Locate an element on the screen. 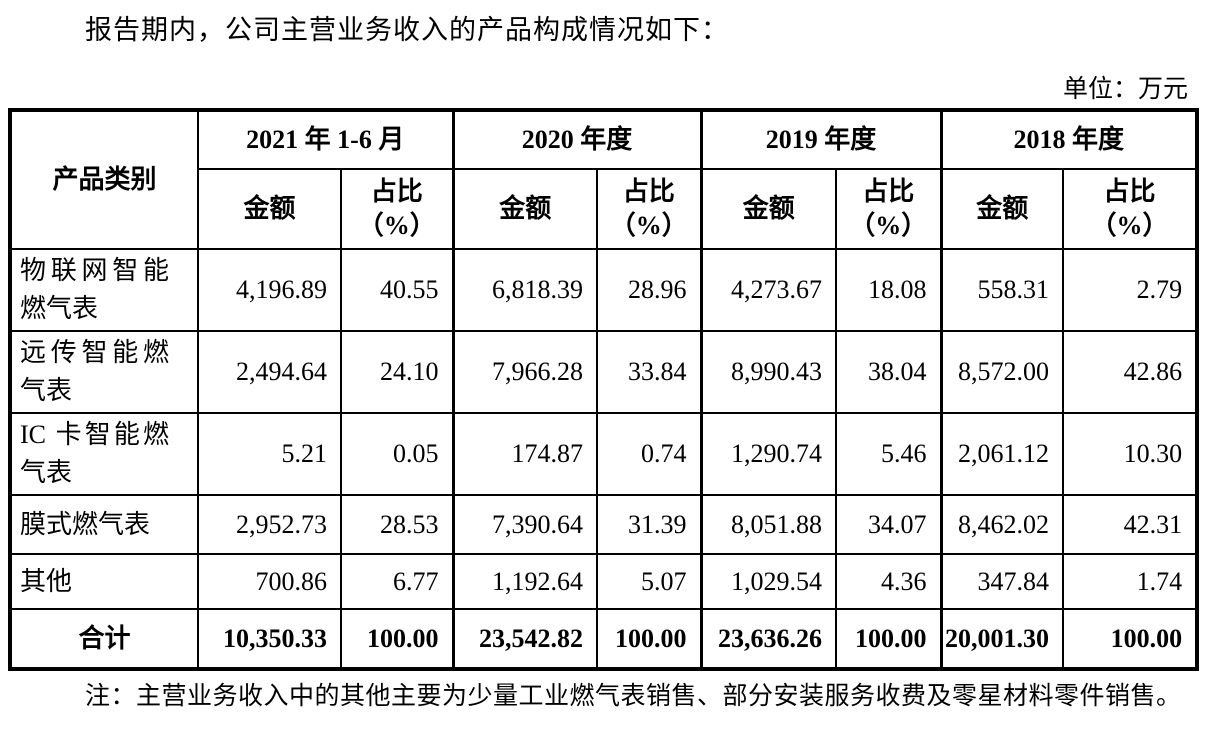 Image resolution: width=1222 pixels, height=750 pixels. ratio-2018: 42.31 is located at coordinates (1130, 524).